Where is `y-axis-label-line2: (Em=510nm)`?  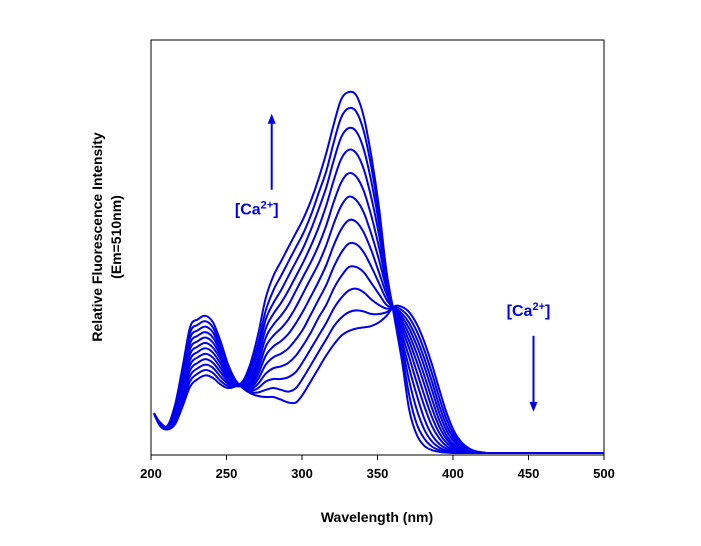
y-axis-label-line2: (Em=510nm) is located at coordinates (116, 237).